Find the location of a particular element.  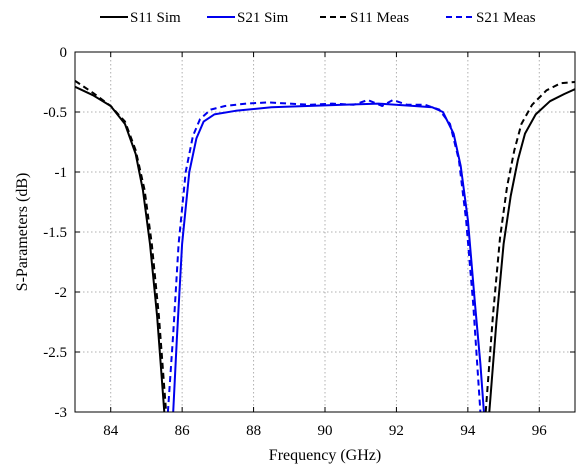

legend-label: S21 Meas is located at coordinates (506, 18).